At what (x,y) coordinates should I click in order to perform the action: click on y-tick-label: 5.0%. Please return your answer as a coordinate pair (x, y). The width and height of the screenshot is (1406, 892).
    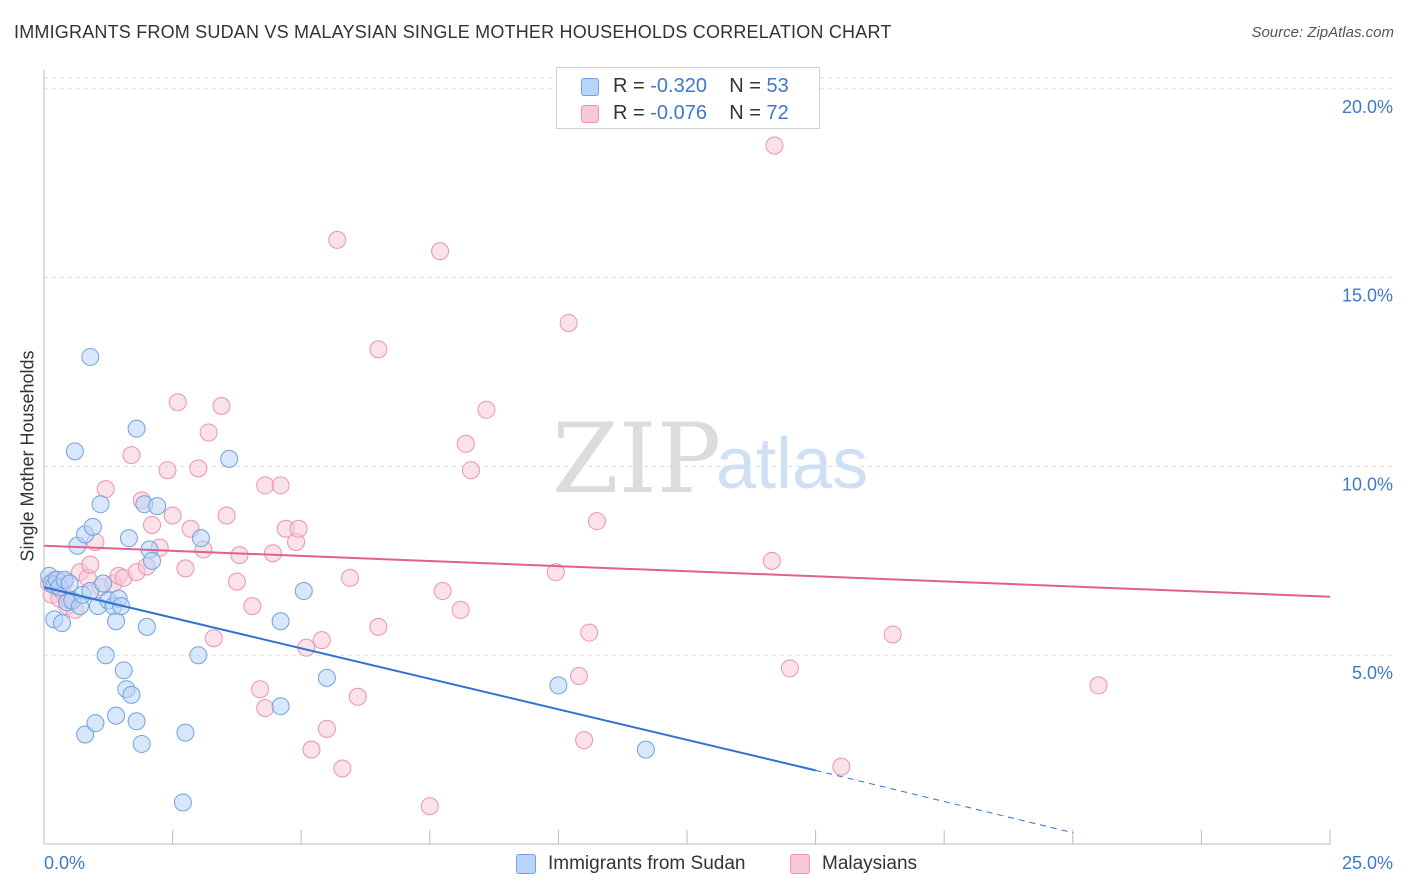
    Looking at the image, I should click on (1372, 673).